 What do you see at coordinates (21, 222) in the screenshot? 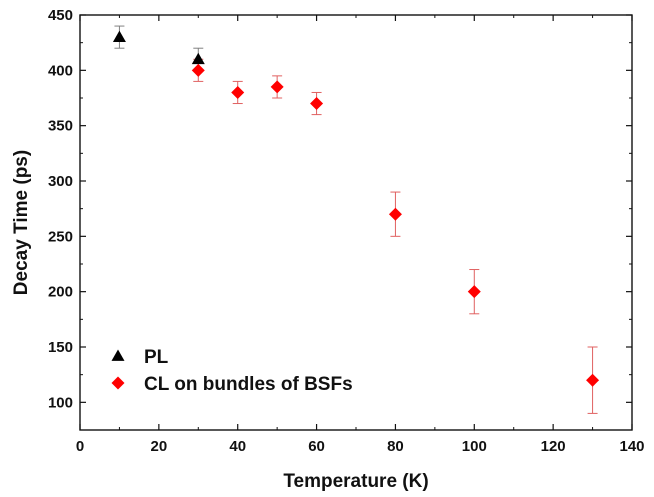
I see `y-axis-title: Decay Time (ps)` at bounding box center [21, 222].